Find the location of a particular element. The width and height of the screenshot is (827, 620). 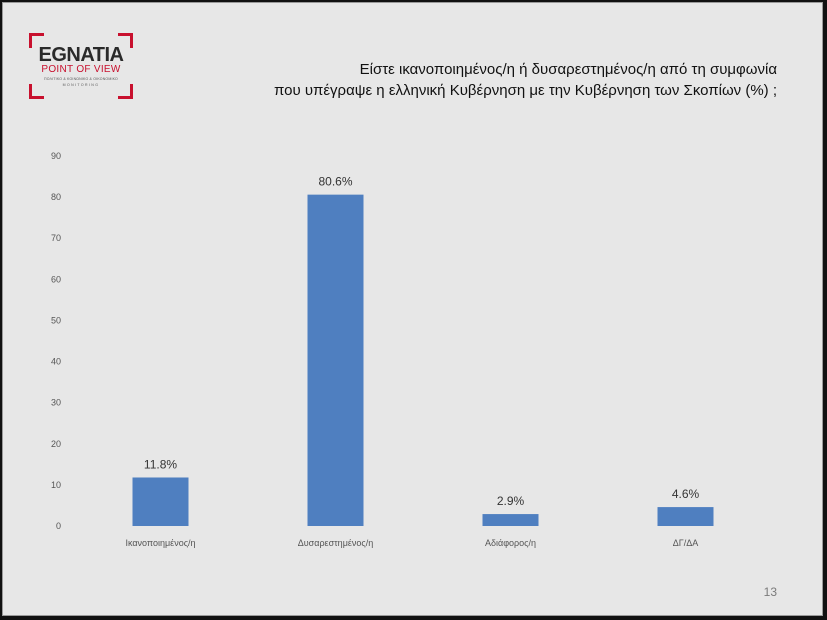

logo-corner-top-left is located at coordinates (36, 40).